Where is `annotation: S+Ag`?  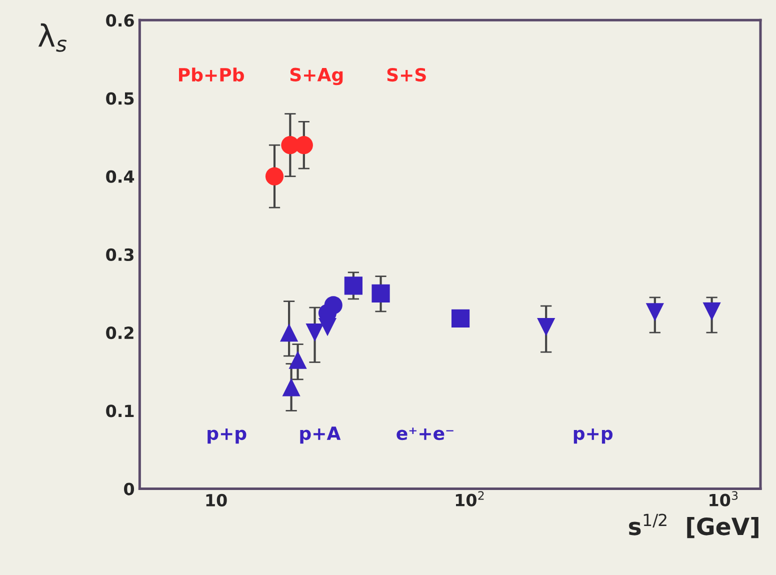
annotation: S+Ag is located at coordinates (316, 77).